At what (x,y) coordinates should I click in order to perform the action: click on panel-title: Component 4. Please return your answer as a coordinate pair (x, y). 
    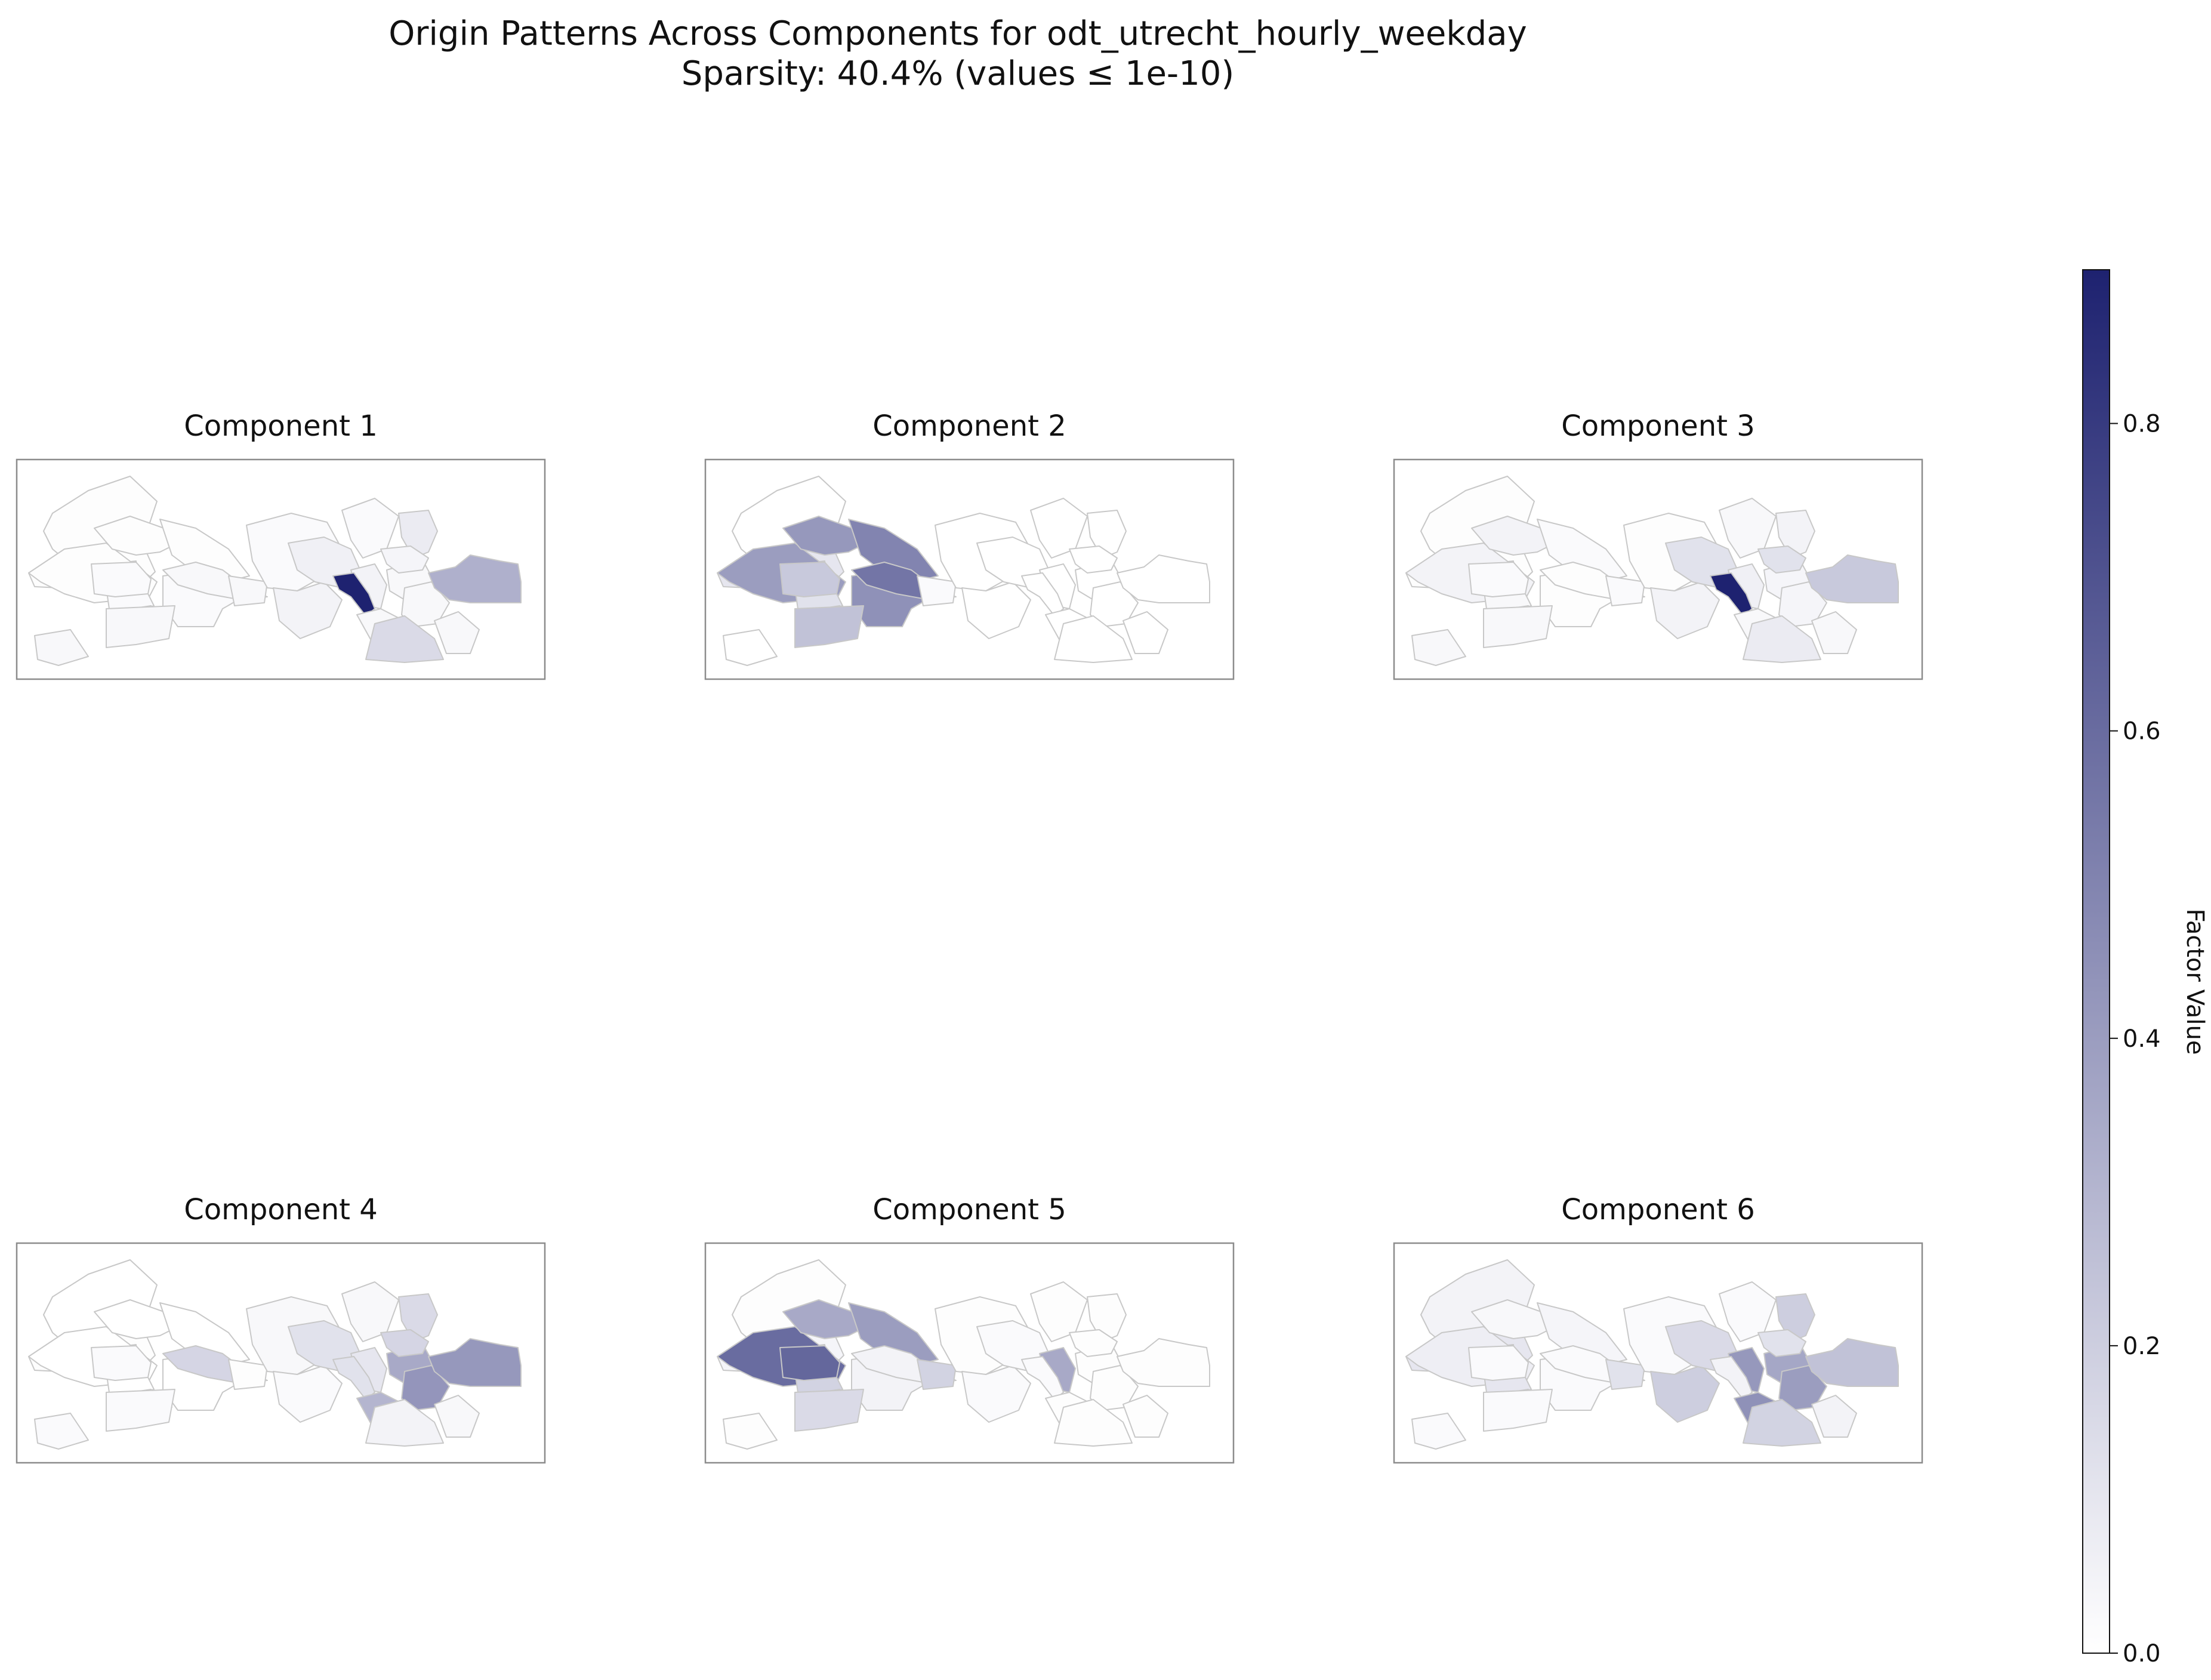
    Looking at the image, I should click on (281, 1209).